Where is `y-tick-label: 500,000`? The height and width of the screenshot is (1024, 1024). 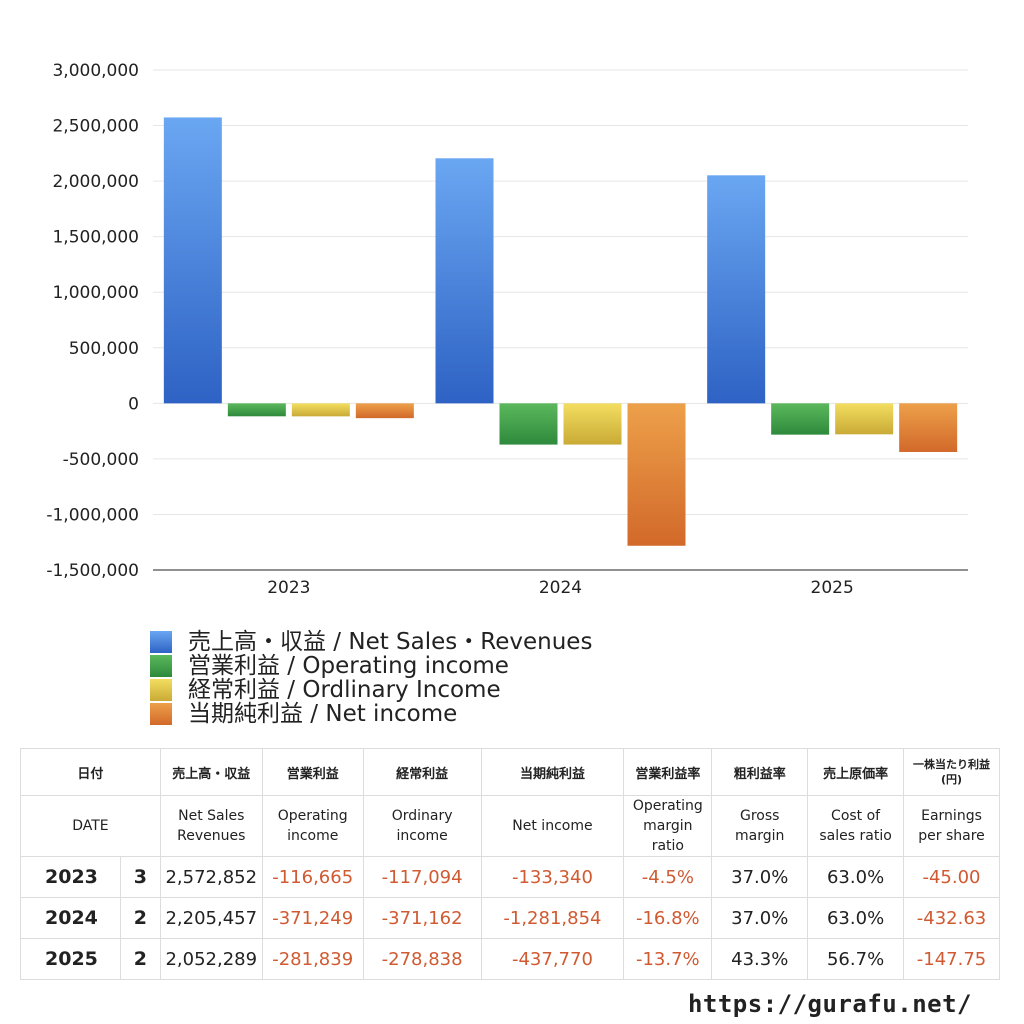 y-tick-label: 500,000 is located at coordinates (104, 349).